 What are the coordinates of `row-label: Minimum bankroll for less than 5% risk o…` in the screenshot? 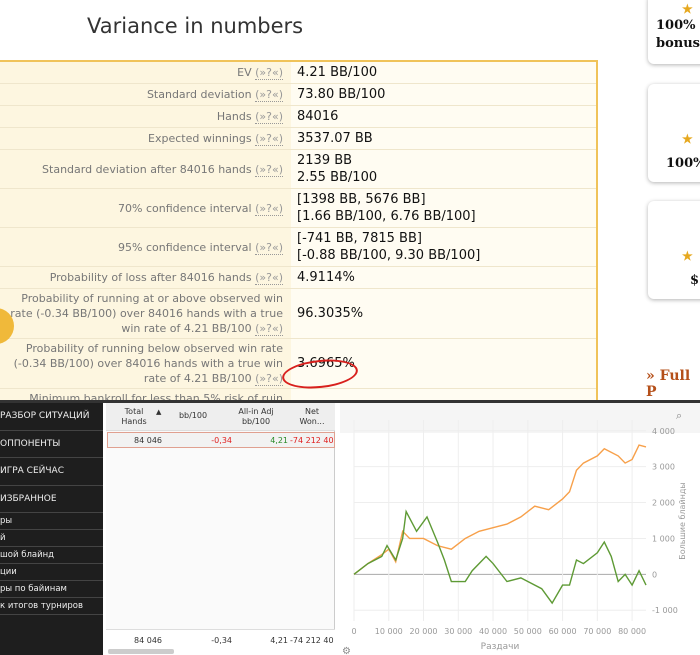 It's located at (145, 394).